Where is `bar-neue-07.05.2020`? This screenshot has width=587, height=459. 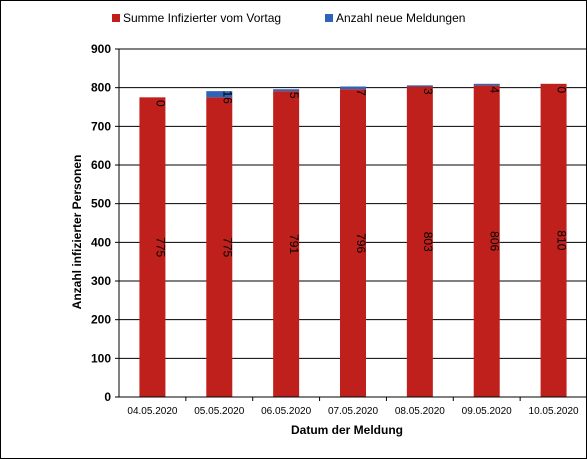 bar-neue-07.05.2020 is located at coordinates (353, 88).